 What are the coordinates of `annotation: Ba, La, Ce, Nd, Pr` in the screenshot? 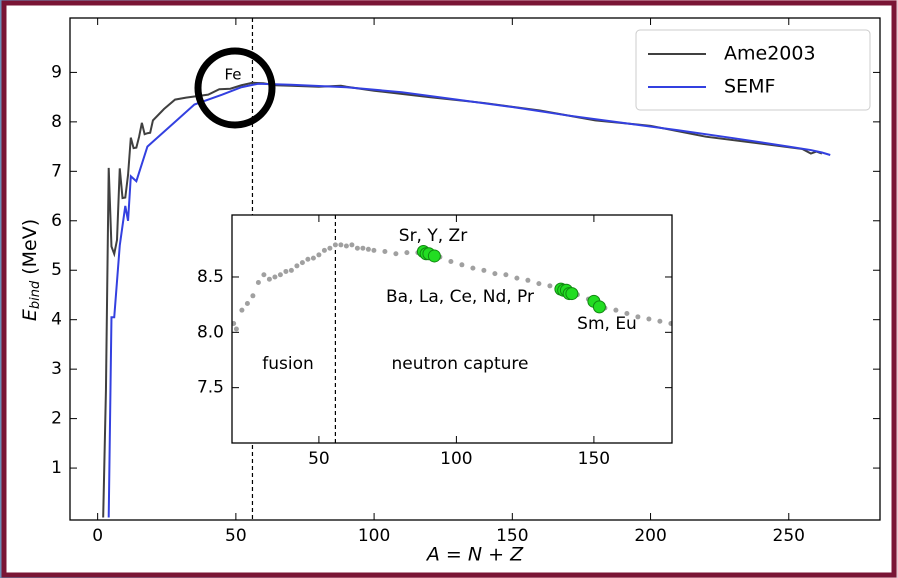 It's located at (460, 297).